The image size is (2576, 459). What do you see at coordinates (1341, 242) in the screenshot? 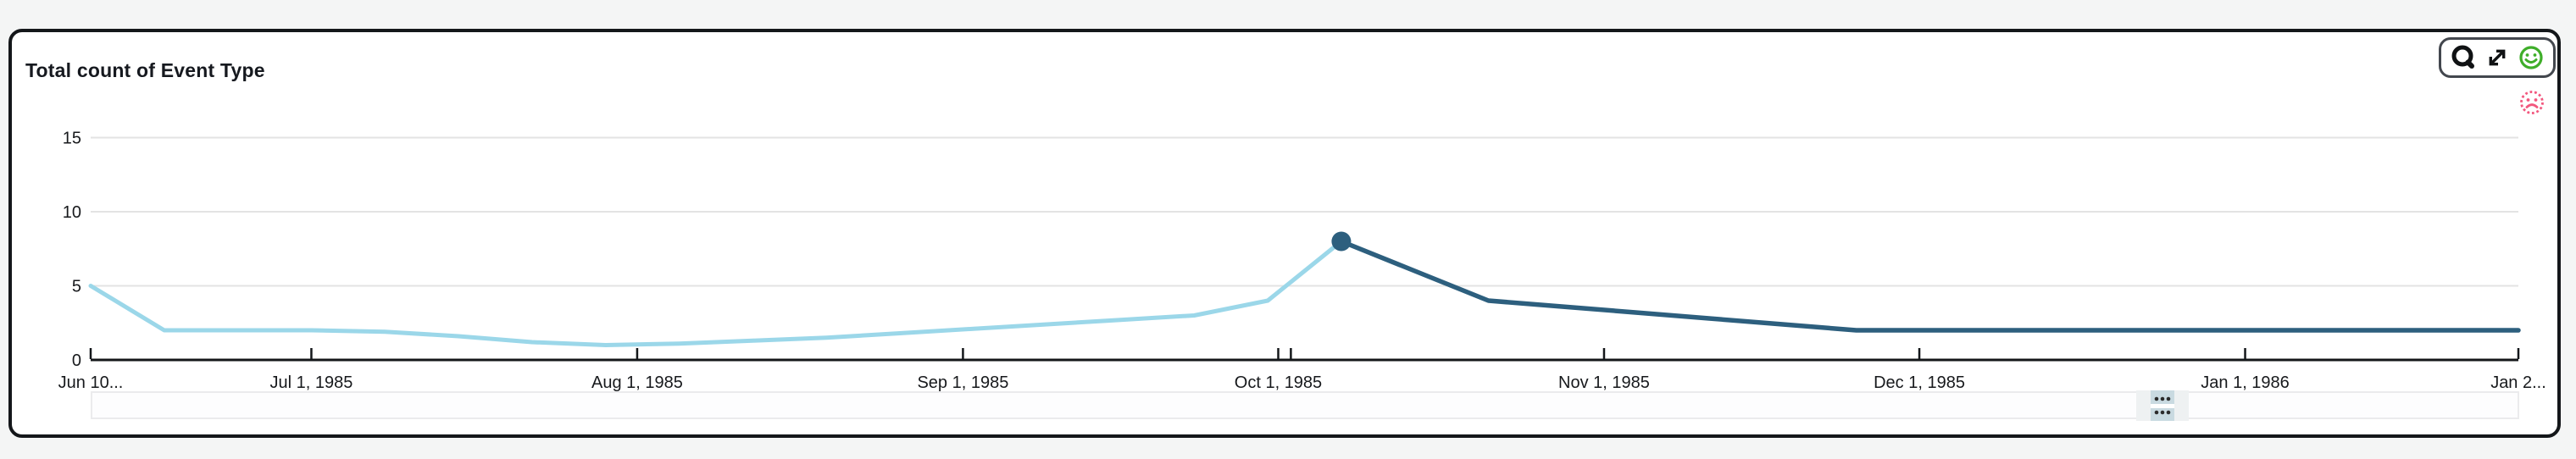
I see `highlighted-data-point` at bounding box center [1341, 242].